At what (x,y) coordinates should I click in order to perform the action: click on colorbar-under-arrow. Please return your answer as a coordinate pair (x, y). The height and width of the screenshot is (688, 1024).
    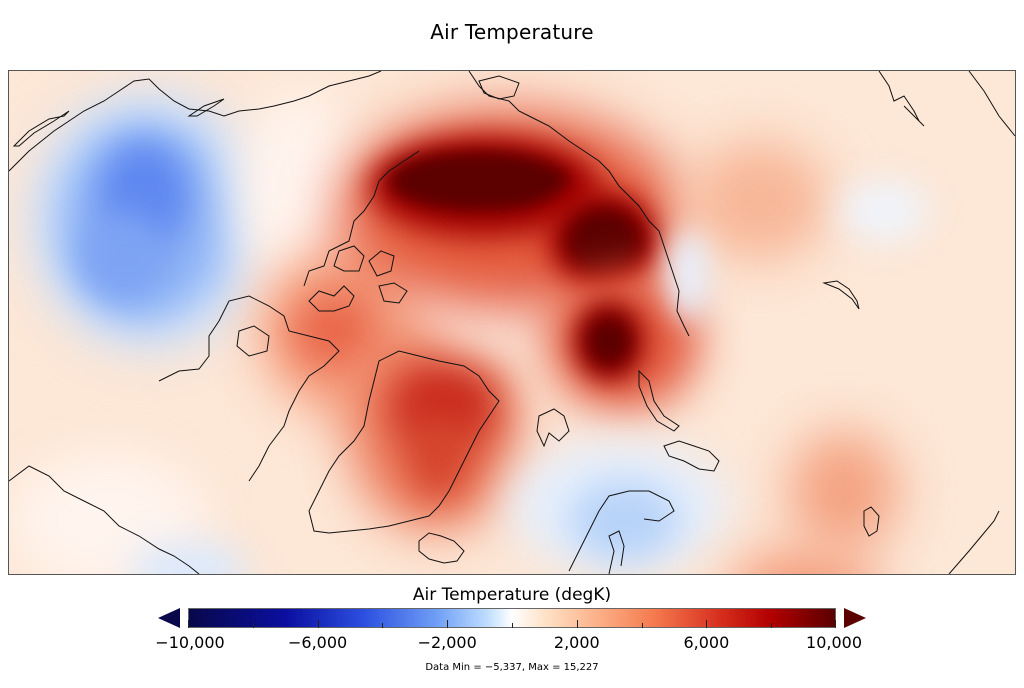
    Looking at the image, I should click on (169, 618).